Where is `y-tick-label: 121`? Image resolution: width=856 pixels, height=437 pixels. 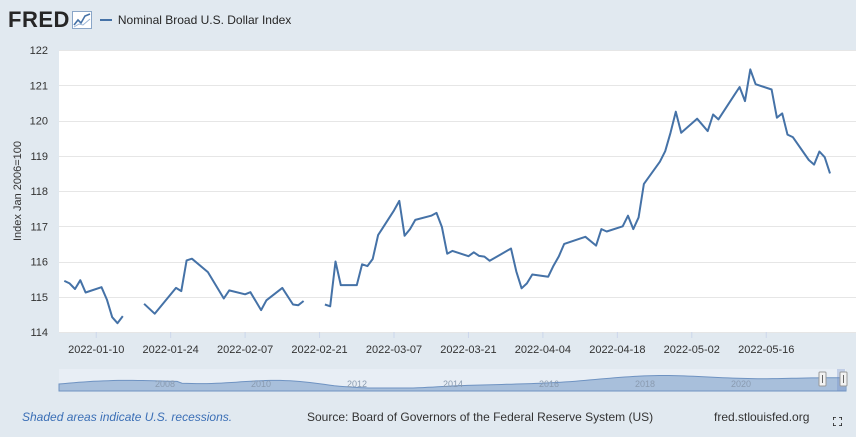 y-tick-label: 121 is located at coordinates (39, 86).